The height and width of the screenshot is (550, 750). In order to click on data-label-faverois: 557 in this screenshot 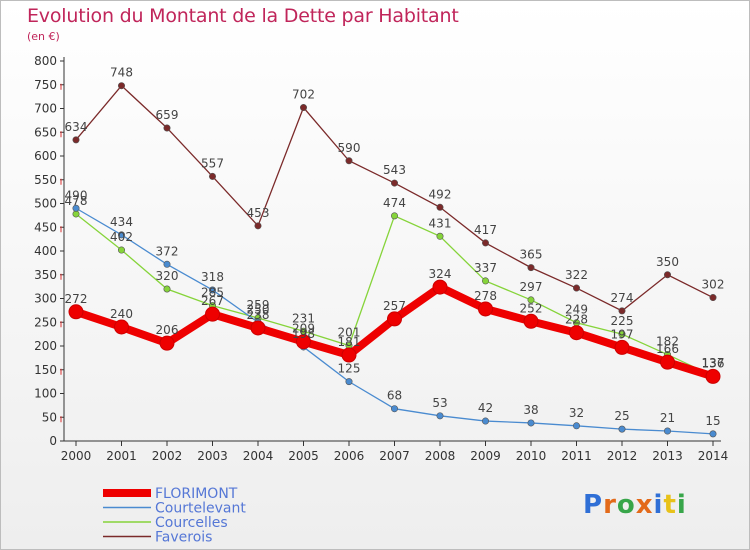, I will do `click(212, 163)`.